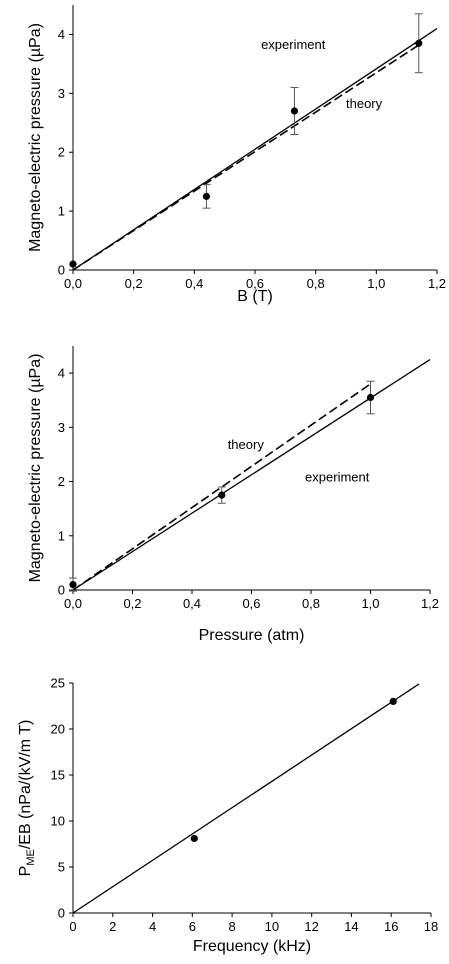 This screenshot has height=964, width=449. Describe the element at coordinates (252, 946) in the screenshot. I see `x-axis-label: Frequency (kHz)` at that location.